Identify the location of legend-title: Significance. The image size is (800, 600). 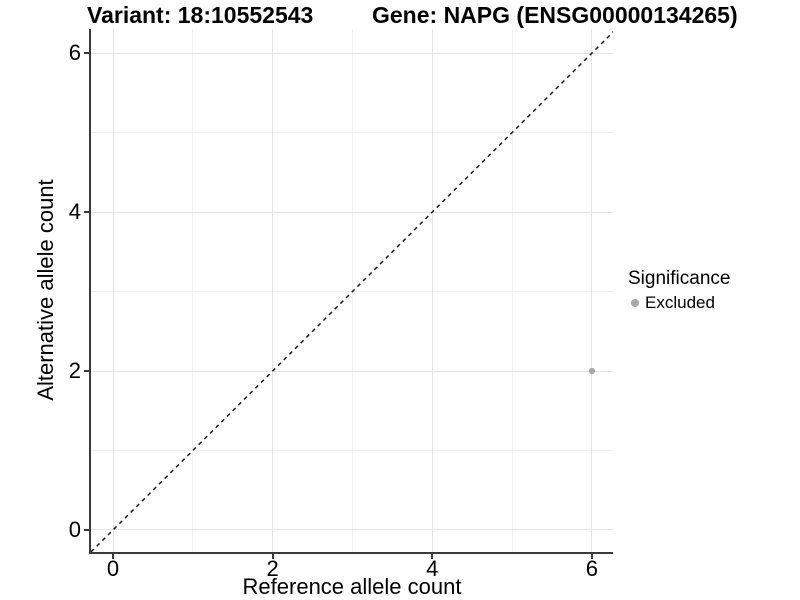
(679, 278).